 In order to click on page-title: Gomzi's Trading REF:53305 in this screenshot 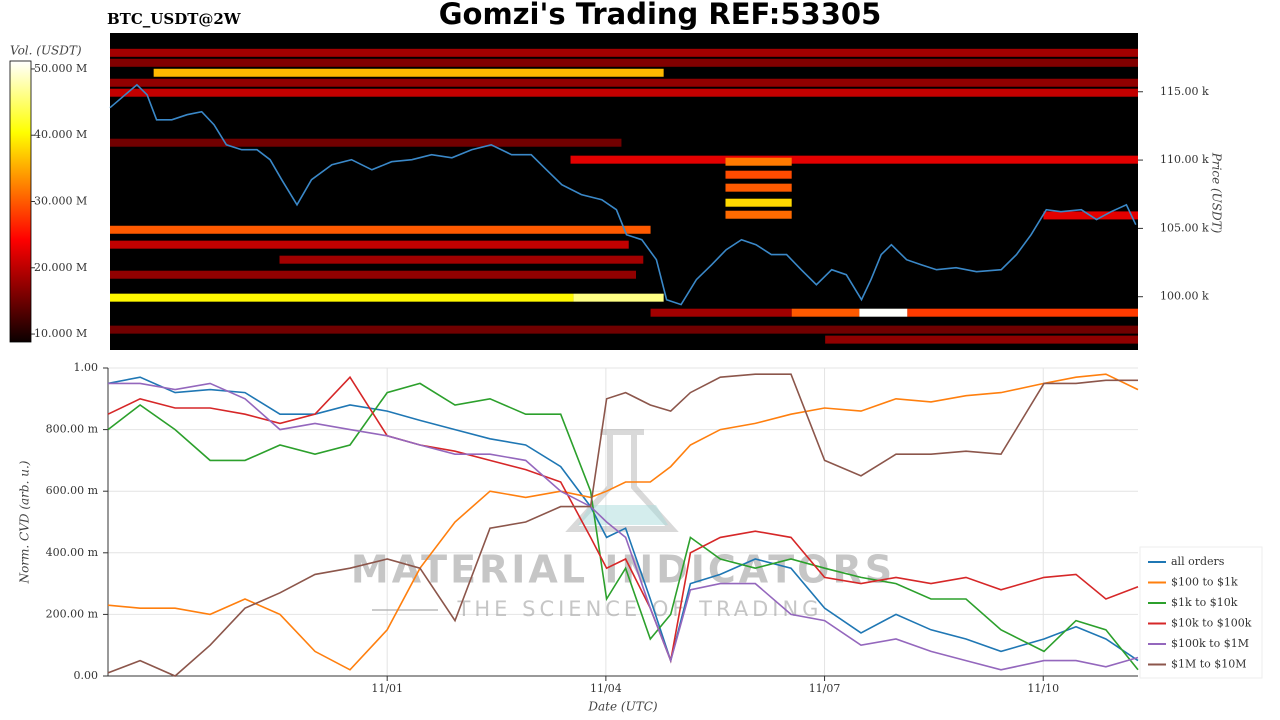, I will do `click(660, 15)`.